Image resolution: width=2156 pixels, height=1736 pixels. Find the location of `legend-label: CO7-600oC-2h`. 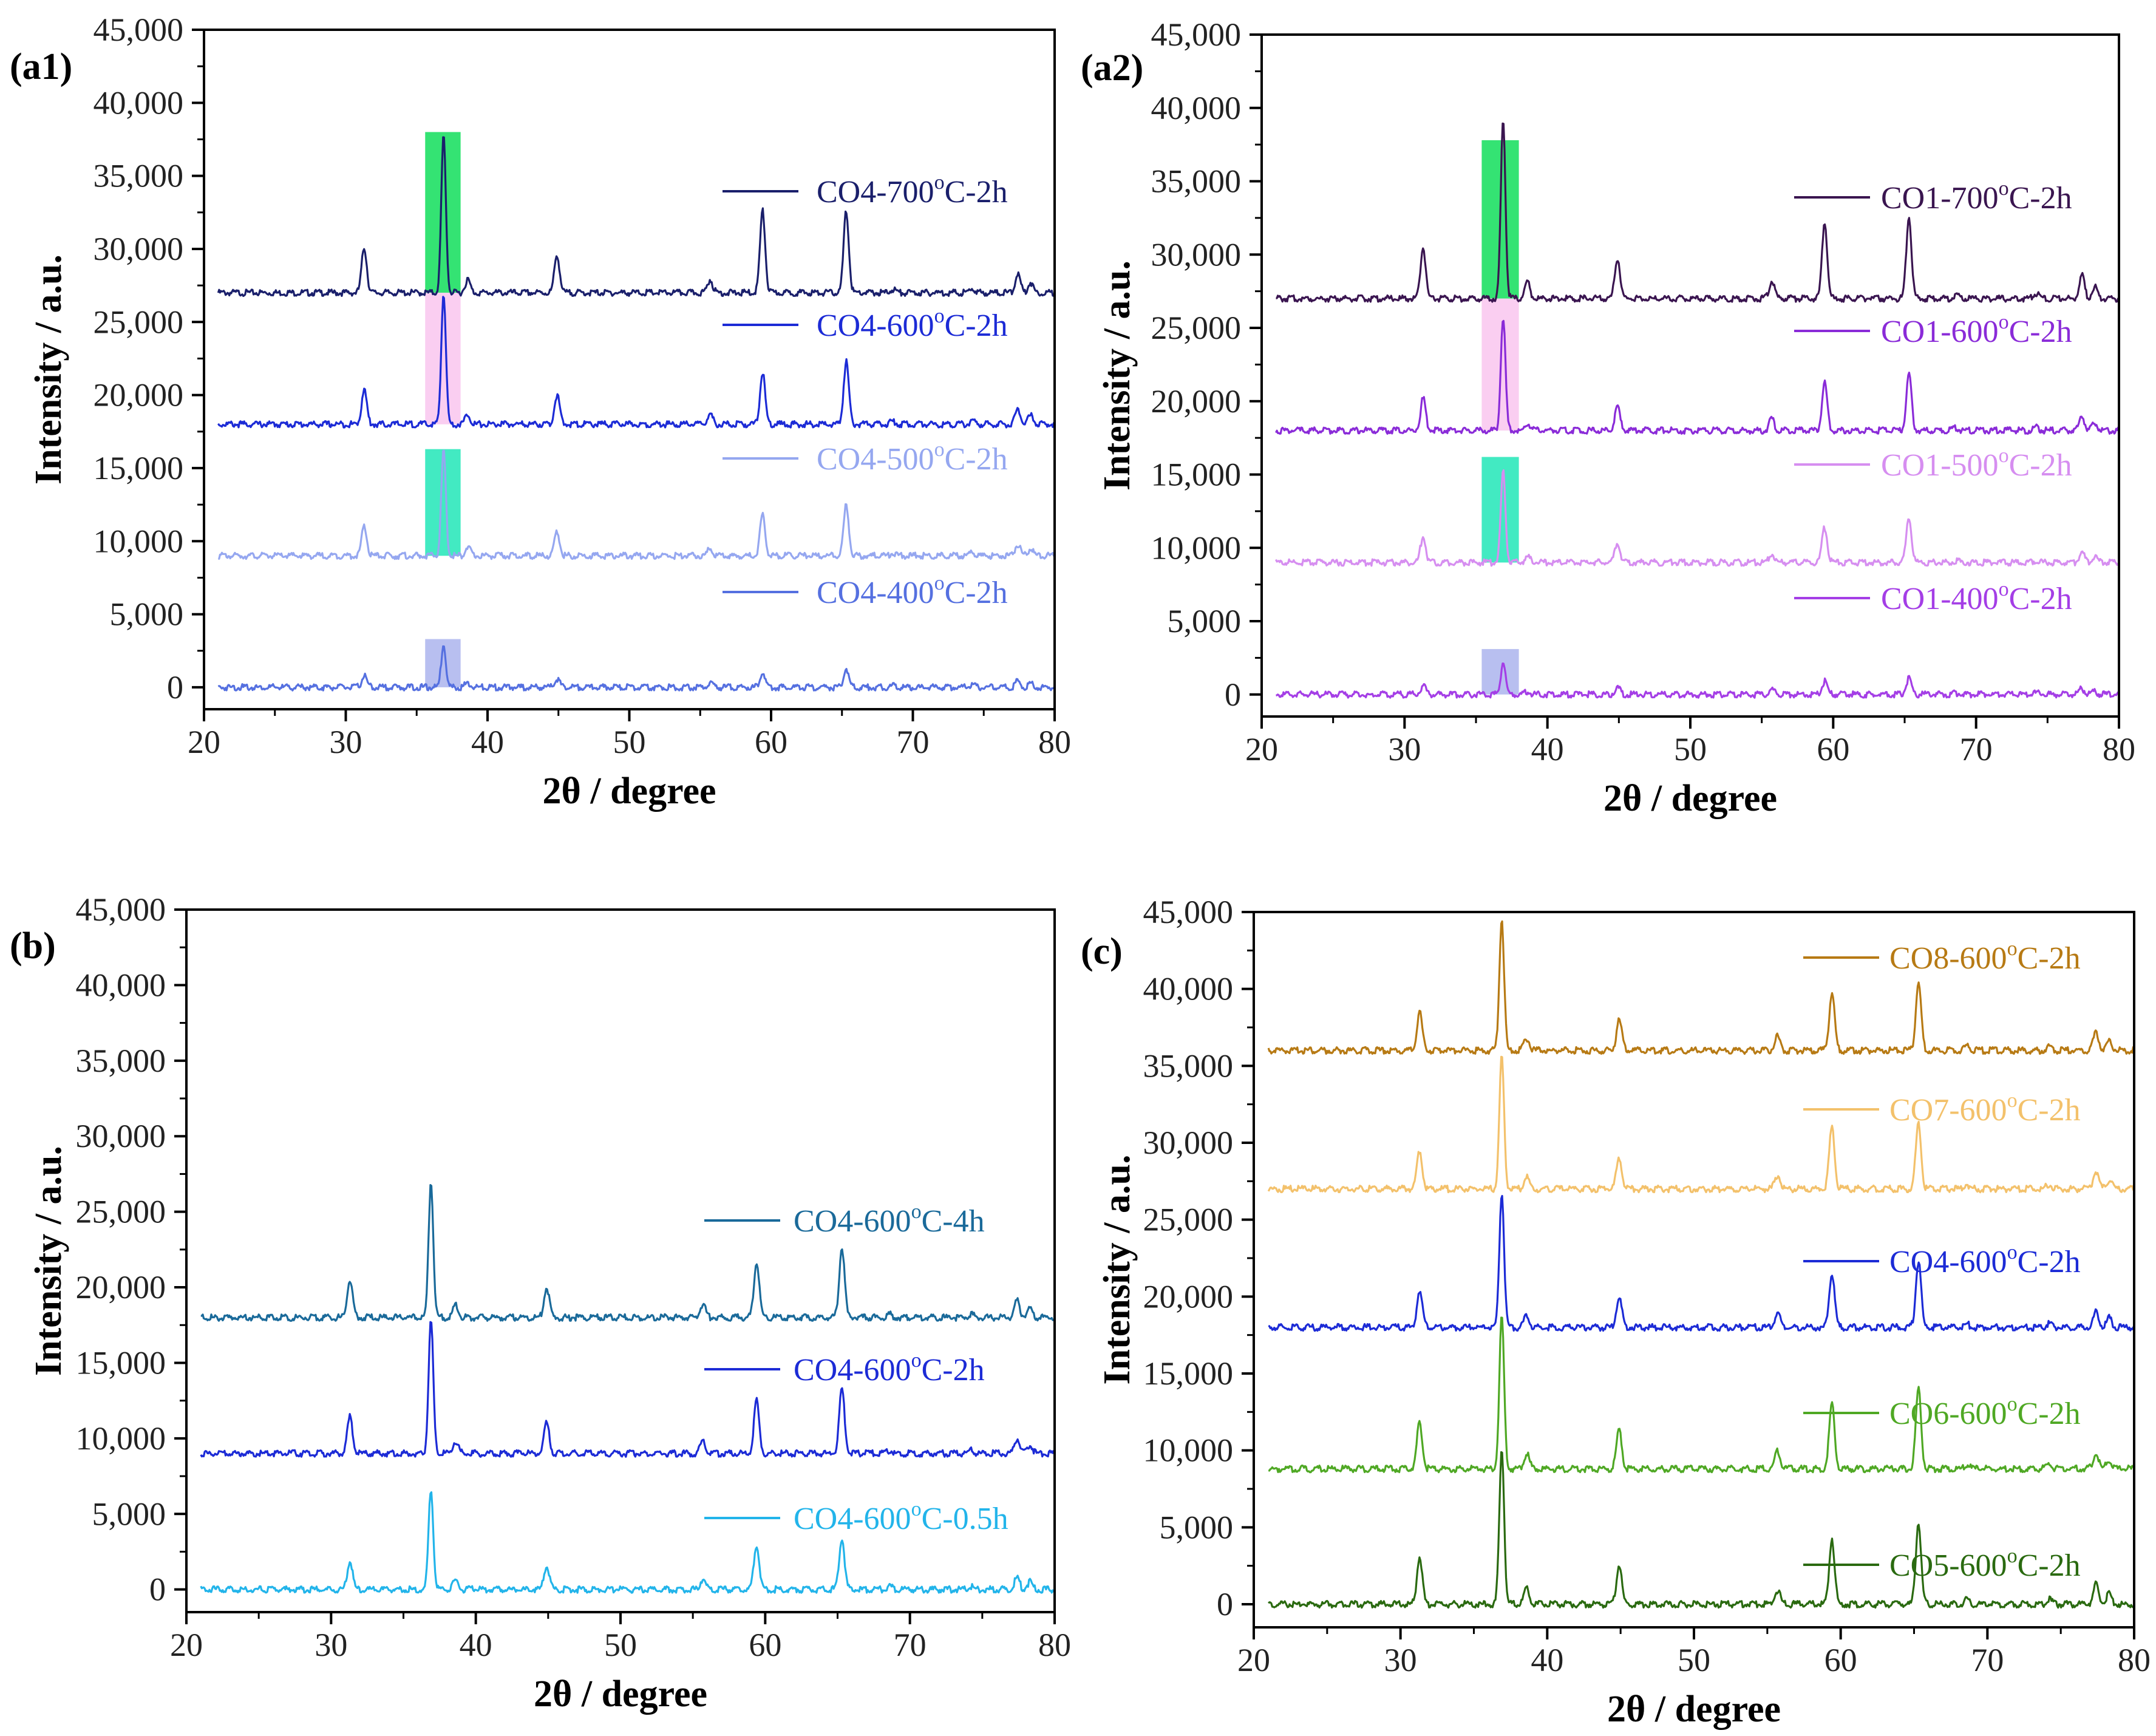

legend-label: CO7-600oC-2h is located at coordinates (1985, 1108).